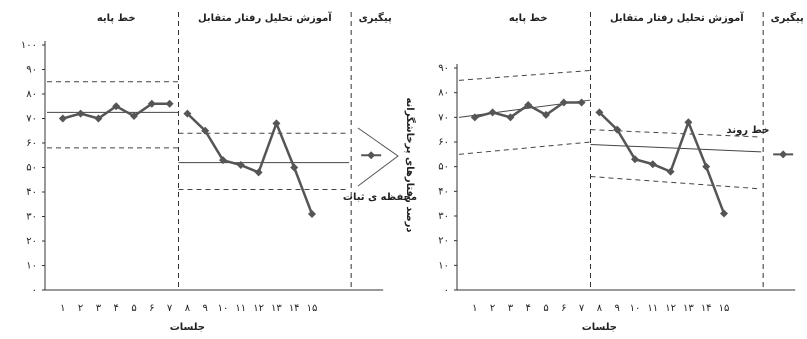 This screenshot has height=339, width=807. What do you see at coordinates (676, 148) in the screenshot?
I see `trend-line` at bounding box center [676, 148].